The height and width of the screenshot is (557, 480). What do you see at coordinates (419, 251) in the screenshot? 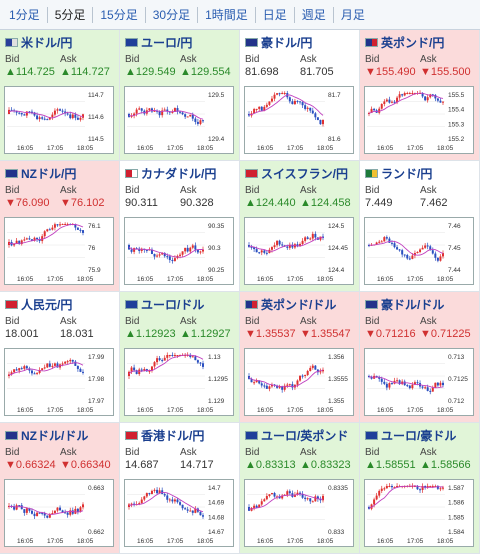
I see `mini-candle-chart: 7.46 7.45 7.44 16:05 17:05 18:05` at bounding box center [419, 251].